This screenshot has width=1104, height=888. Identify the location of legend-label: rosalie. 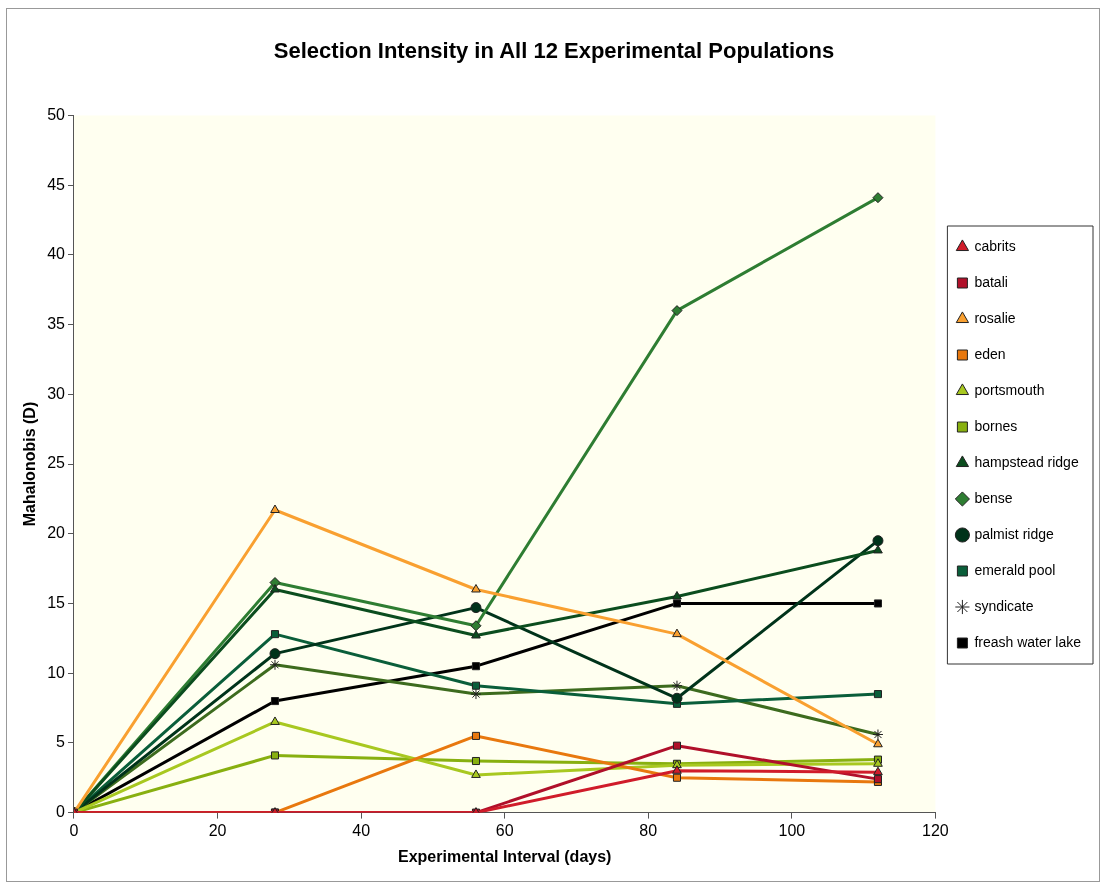
(995, 317).